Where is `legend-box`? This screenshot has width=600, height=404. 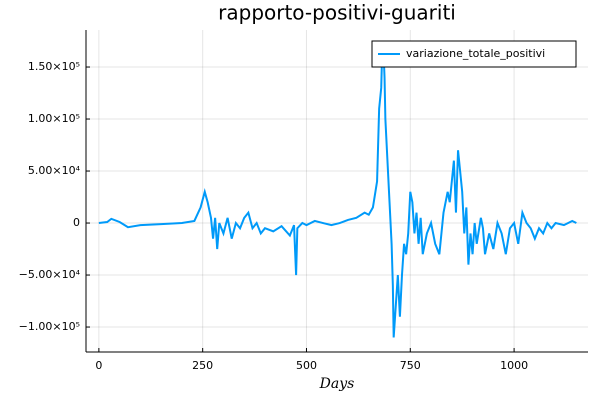 legend-box is located at coordinates (474, 54).